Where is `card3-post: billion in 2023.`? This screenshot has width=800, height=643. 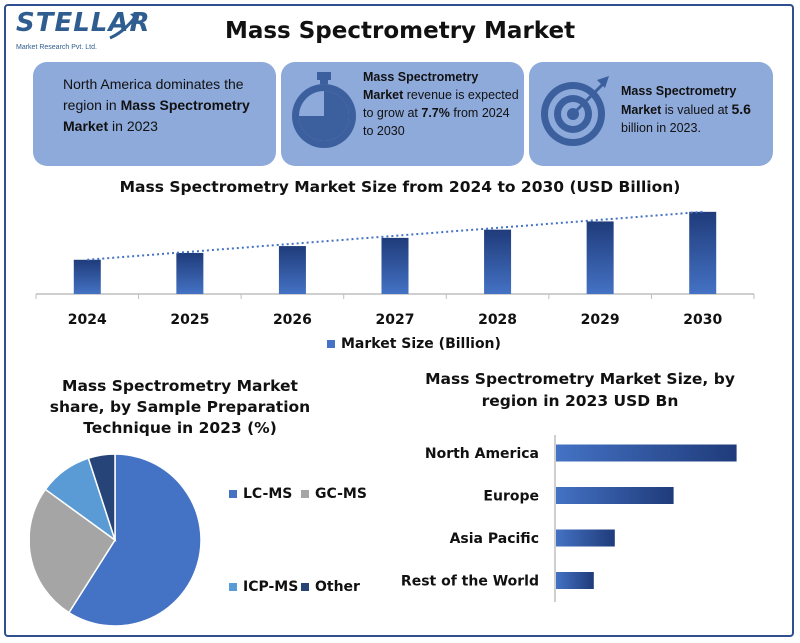 card3-post: billion in 2023. is located at coordinates (661, 128).